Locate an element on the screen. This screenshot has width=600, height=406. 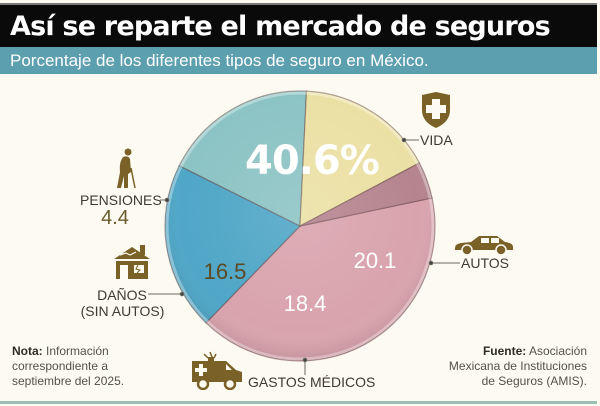
note-line1: Información is located at coordinates (77, 351).